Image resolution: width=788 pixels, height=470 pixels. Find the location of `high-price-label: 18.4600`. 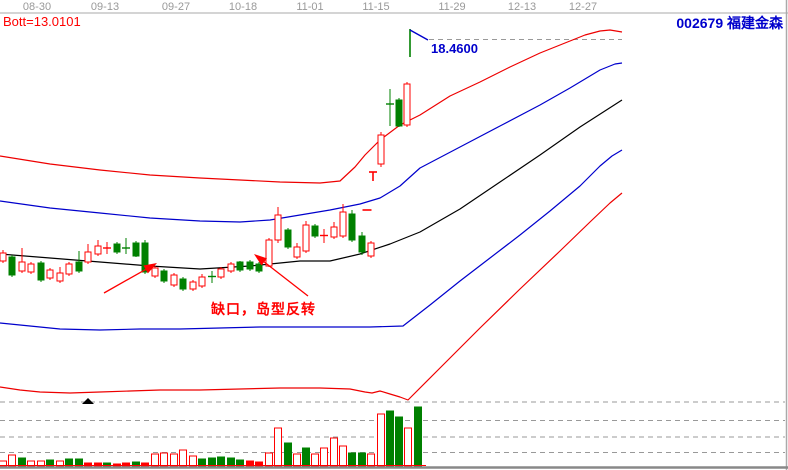

high-price-label: 18.4600 is located at coordinates (454, 48).